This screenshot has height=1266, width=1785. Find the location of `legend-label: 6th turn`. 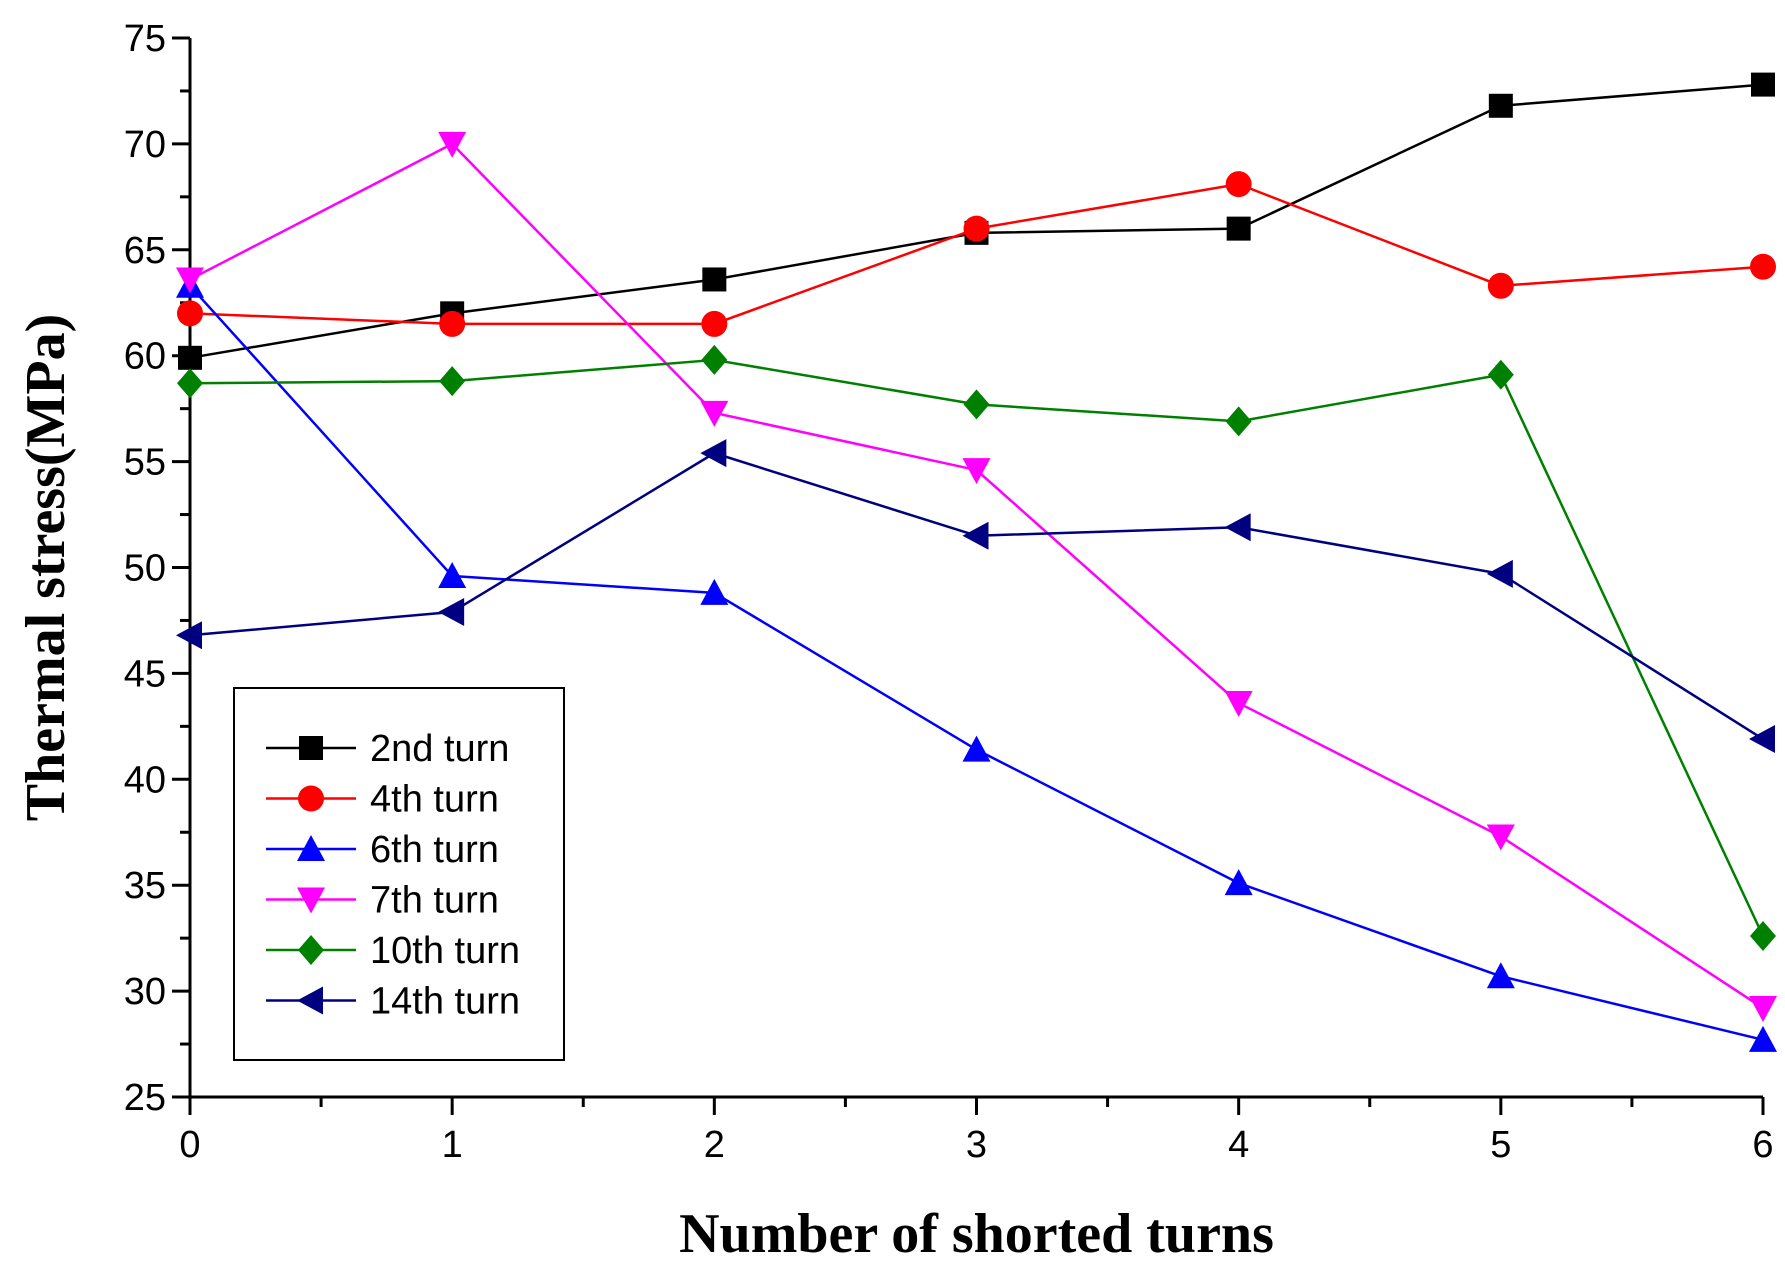

legend-label: 6th turn is located at coordinates (434, 850).